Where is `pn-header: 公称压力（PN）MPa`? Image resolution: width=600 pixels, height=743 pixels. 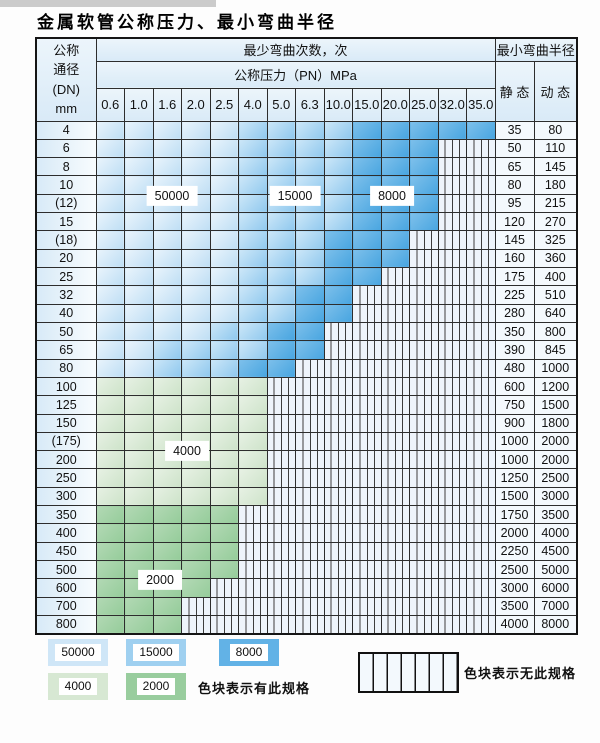
pn-header: 公称压力（PN）MPa is located at coordinates (295, 74).